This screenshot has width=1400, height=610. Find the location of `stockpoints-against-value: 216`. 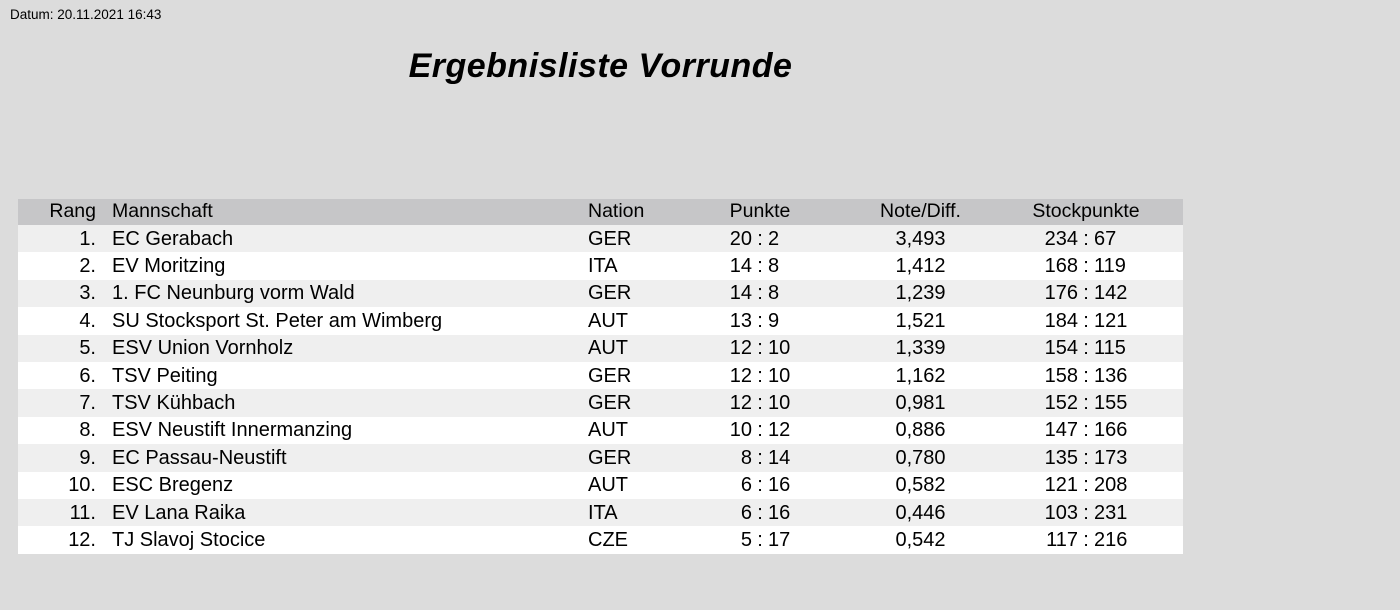

stockpoints-against-value: 216 is located at coordinates (1111, 539).